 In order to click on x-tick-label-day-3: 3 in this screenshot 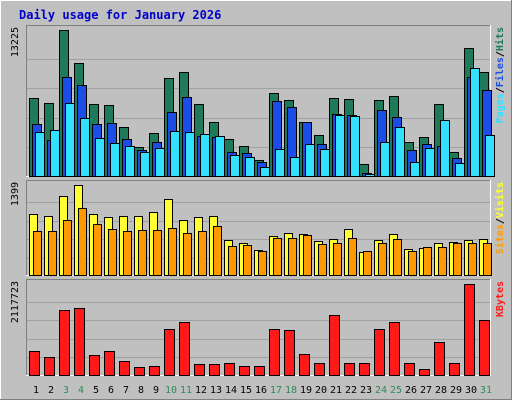, I will do `click(66, 390)`.